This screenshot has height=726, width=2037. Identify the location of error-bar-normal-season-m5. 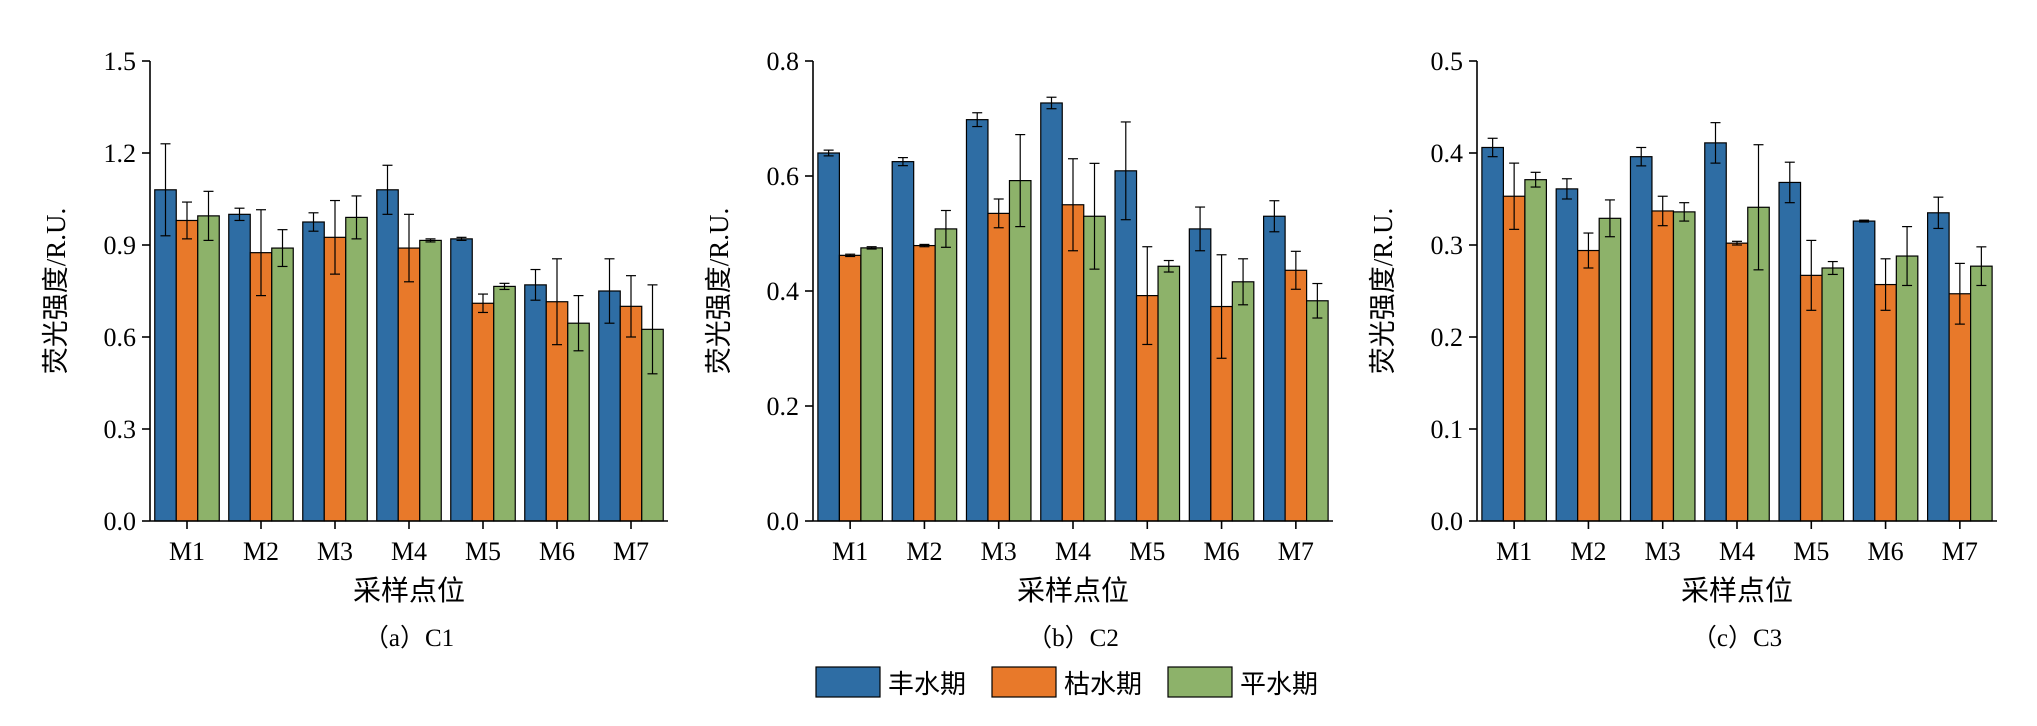
(504, 286).